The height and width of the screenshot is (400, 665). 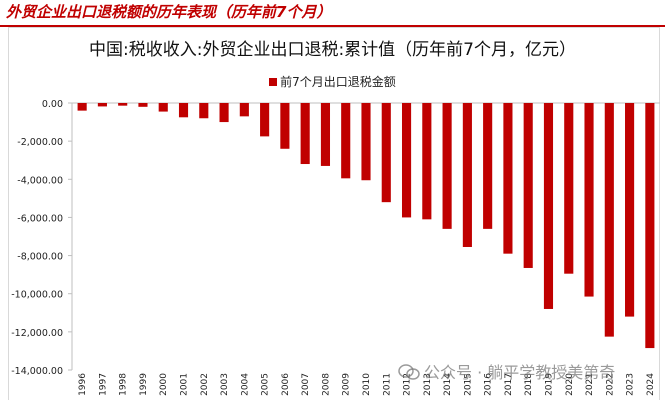 What do you see at coordinates (570, 384) in the screenshot?
I see `x-tick-label: 2020` at bounding box center [570, 384].